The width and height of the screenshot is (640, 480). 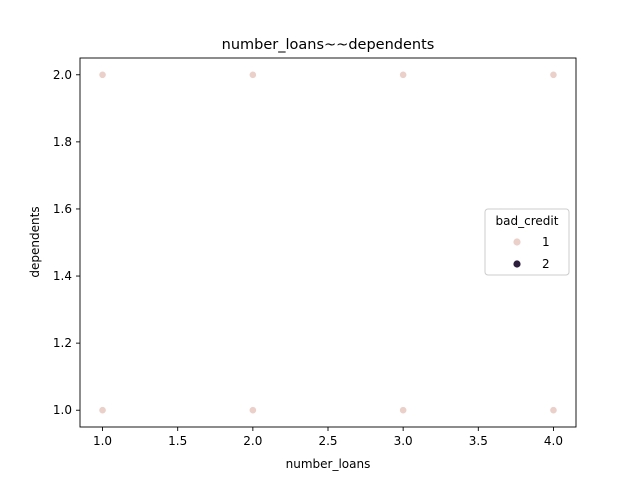 I want to click on legend-box, so click(x=527, y=242).